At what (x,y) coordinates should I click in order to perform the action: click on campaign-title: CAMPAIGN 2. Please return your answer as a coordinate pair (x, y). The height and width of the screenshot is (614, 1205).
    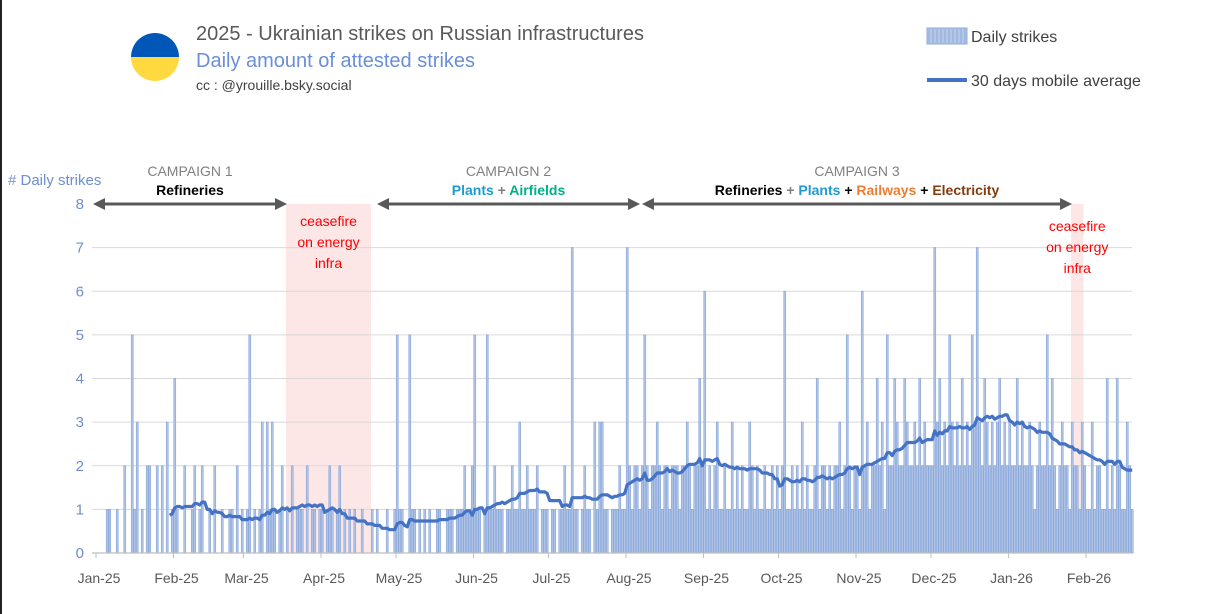
    Looking at the image, I should click on (509, 171).